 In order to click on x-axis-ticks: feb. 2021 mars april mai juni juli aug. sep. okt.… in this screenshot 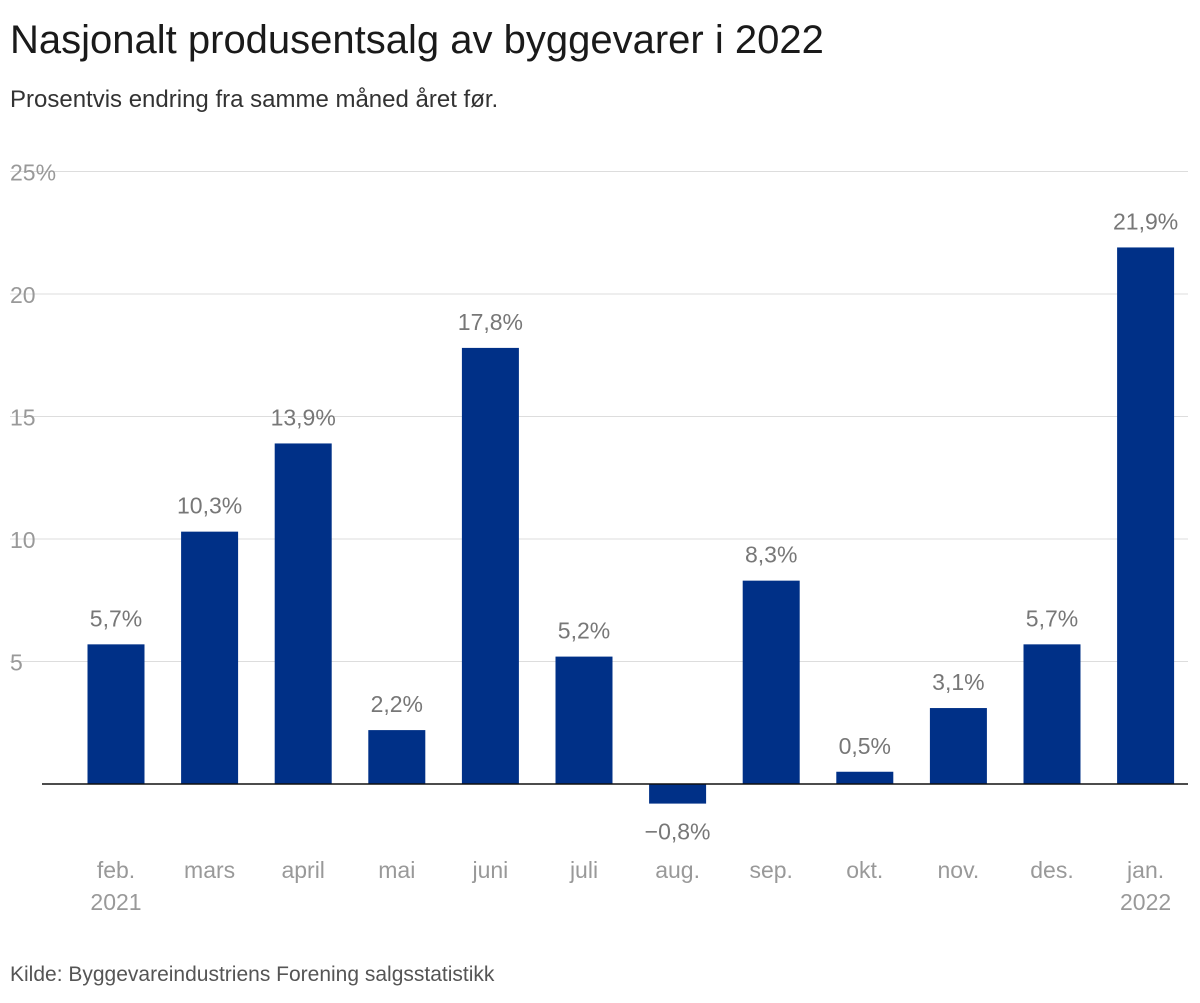, I will do `click(630, 886)`.